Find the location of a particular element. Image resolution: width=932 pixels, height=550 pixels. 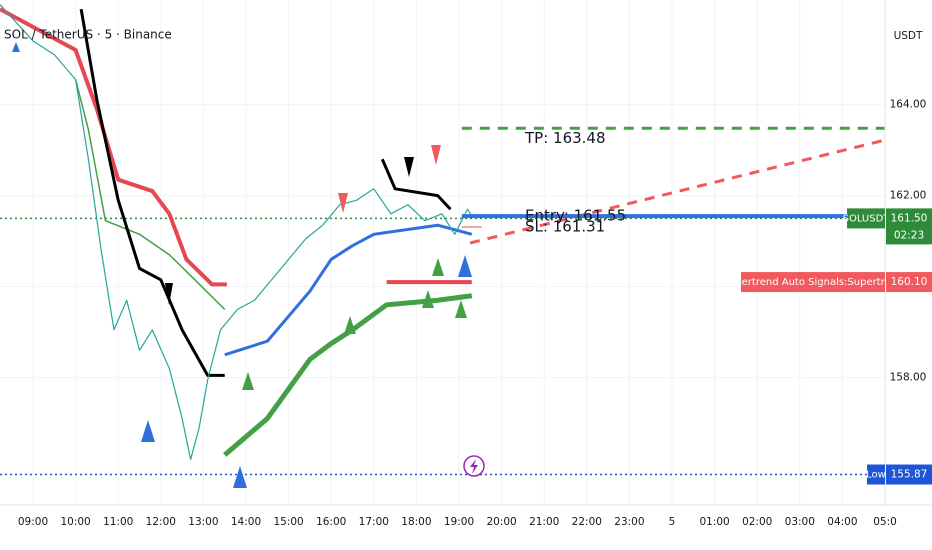

x-tick-label: 02:00 is located at coordinates (757, 522).